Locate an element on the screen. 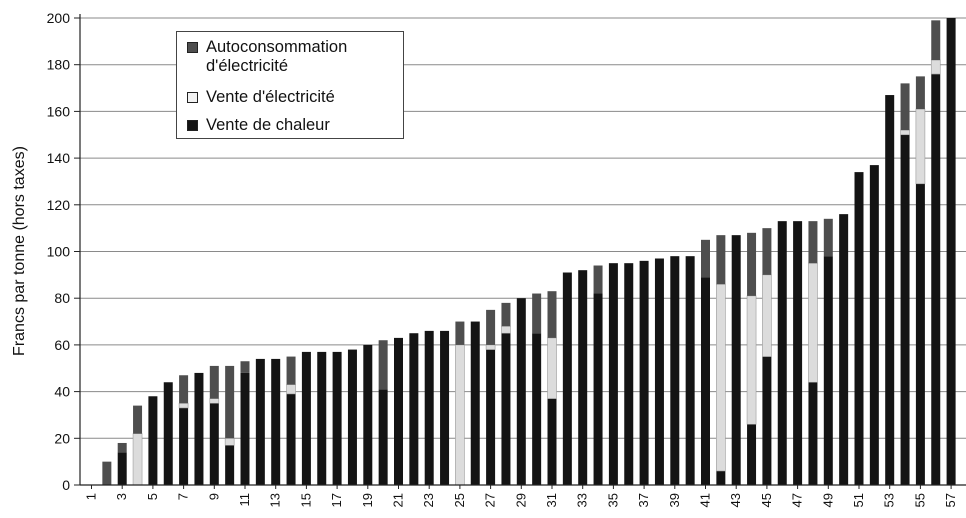  legend-label-line2: d'électricité is located at coordinates (247, 66).